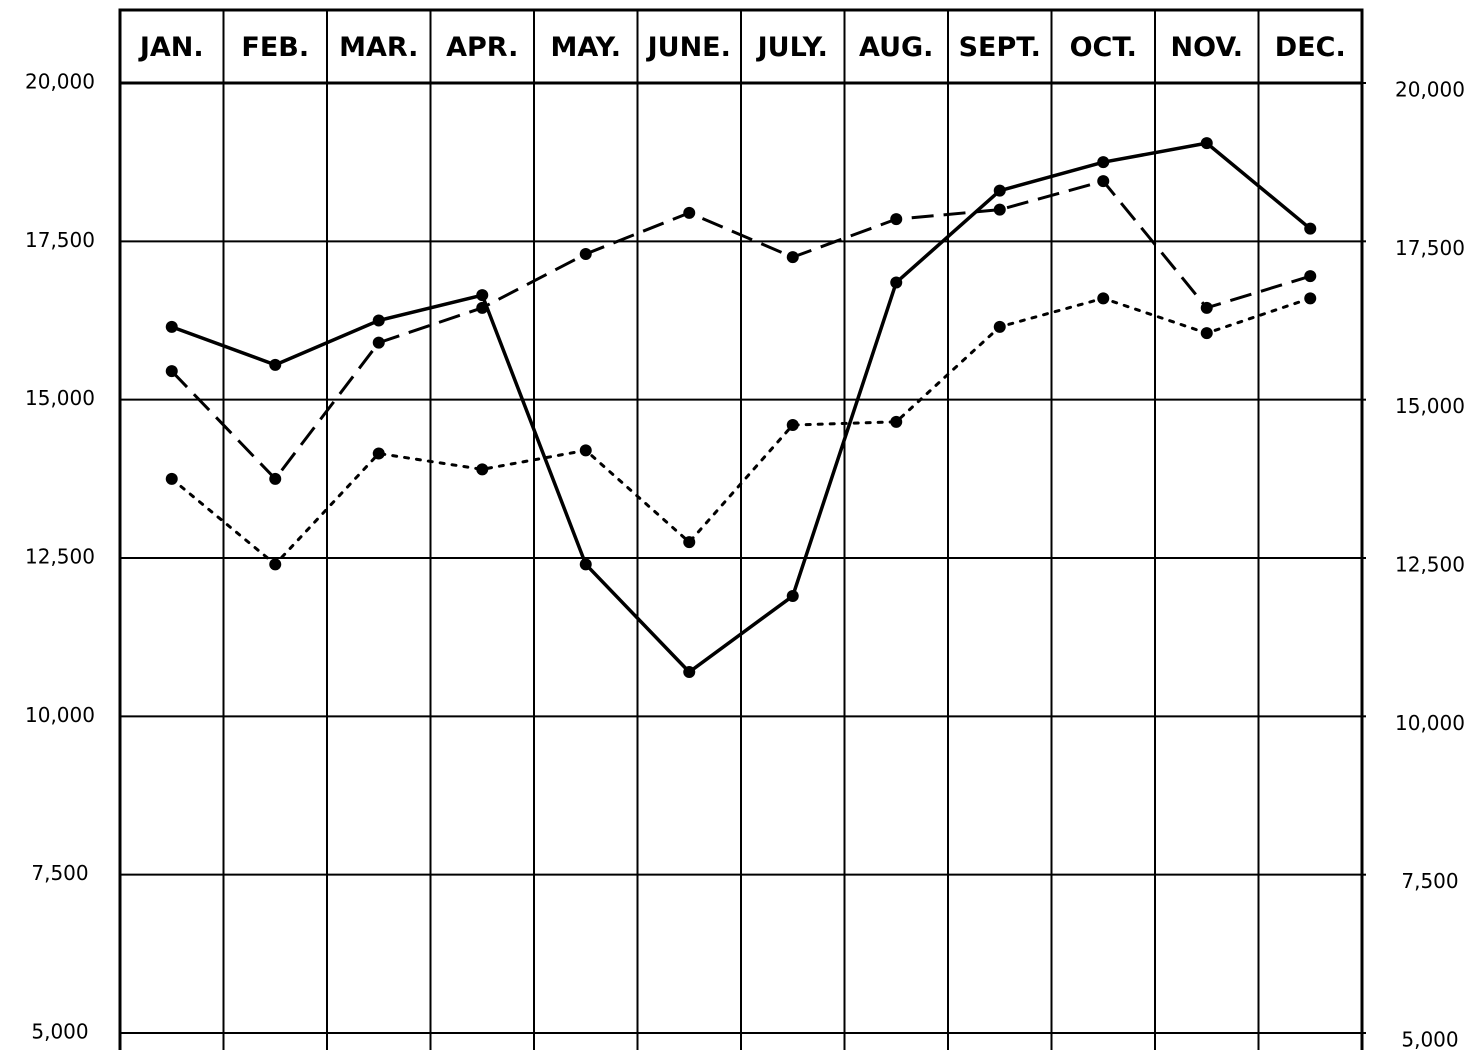 The height and width of the screenshot is (1050, 1476). I want to click on month-label: NOV., so click(1207, 47).